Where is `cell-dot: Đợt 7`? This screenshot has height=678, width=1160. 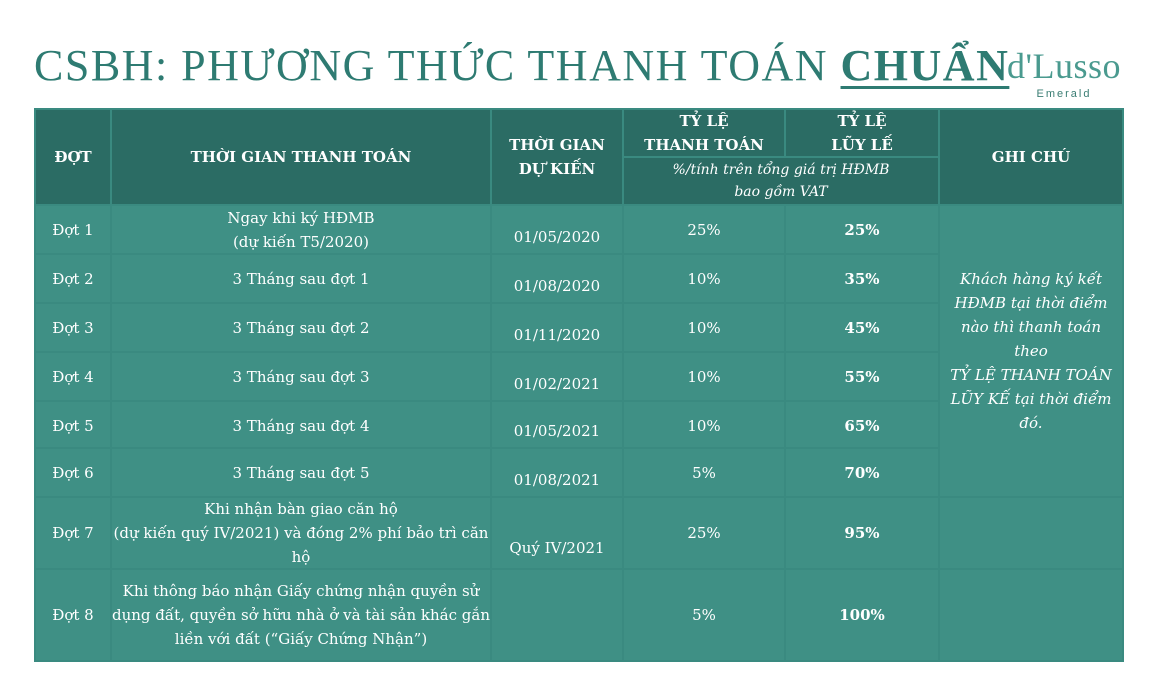
cell-dot: Đợt 7 is located at coordinates (73, 533).